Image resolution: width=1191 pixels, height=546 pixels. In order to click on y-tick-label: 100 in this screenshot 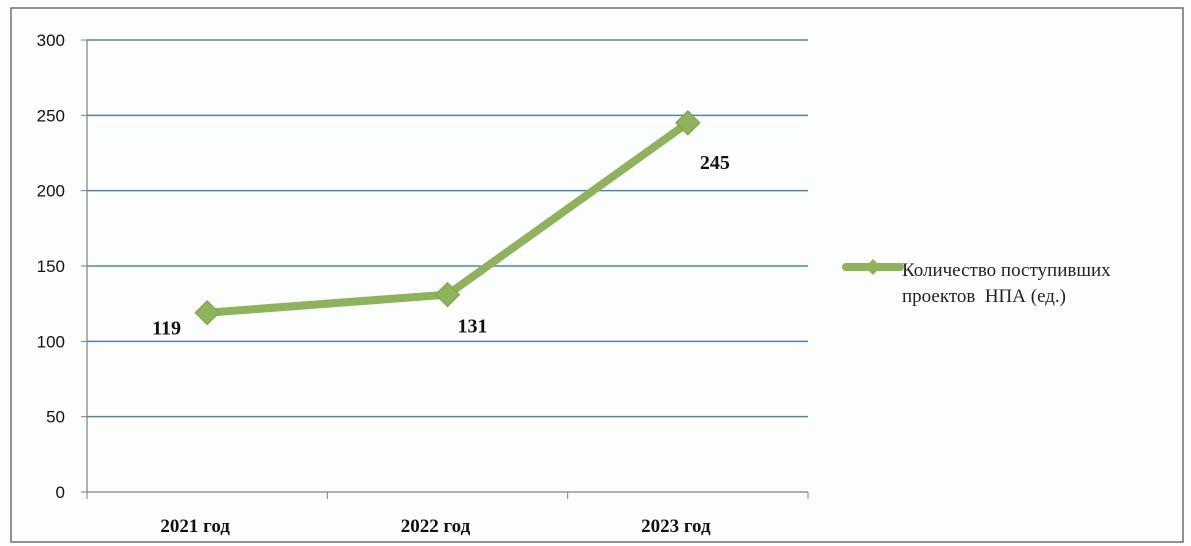, I will do `click(51, 341)`.